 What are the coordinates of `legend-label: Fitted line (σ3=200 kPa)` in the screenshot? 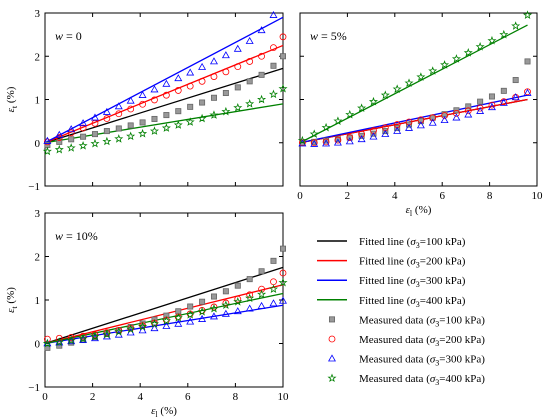 It's located at (412, 263).